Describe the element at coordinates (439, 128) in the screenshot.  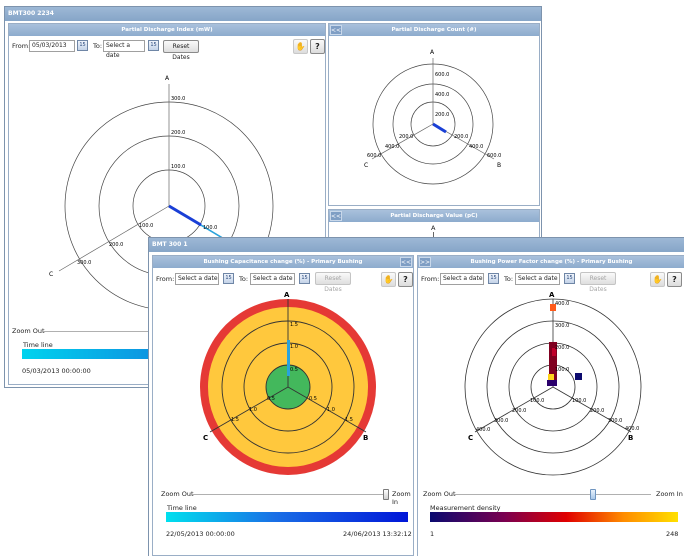
I see `data-series-line` at that location.